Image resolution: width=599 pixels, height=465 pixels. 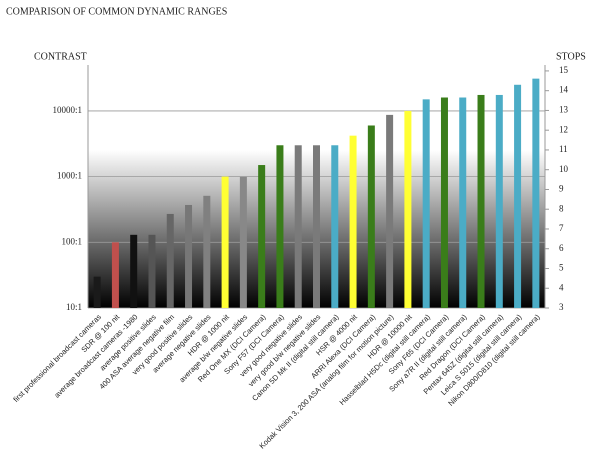 What do you see at coordinates (571, 56) in the screenshot?
I see `y2-axis-label: STOPS` at bounding box center [571, 56].